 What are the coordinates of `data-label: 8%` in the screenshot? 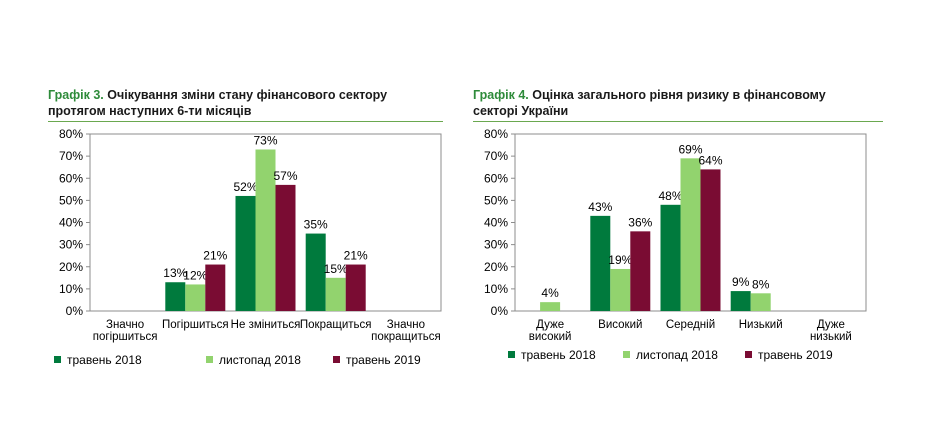 It's located at (761, 284).